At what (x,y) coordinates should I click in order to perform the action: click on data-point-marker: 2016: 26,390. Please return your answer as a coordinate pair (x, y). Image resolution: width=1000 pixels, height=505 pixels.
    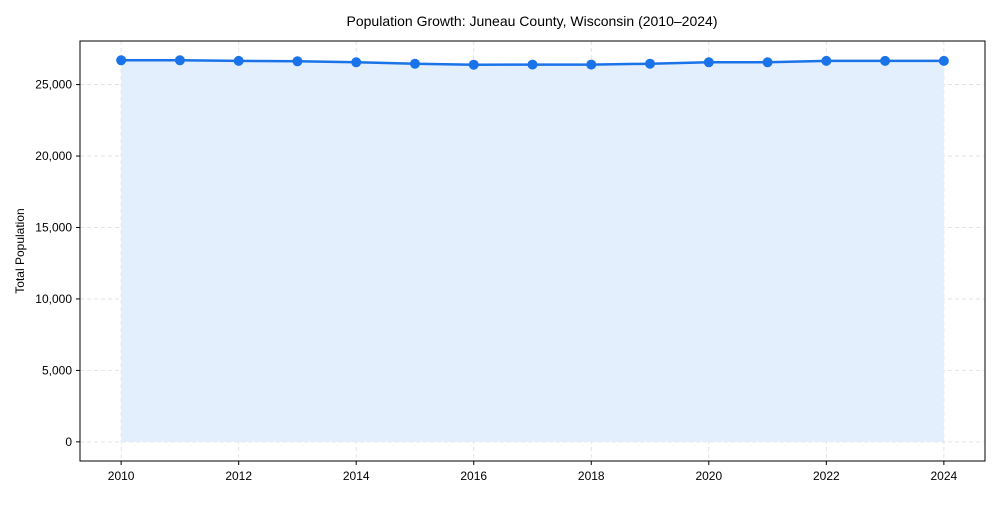
    Looking at the image, I should click on (473, 64).